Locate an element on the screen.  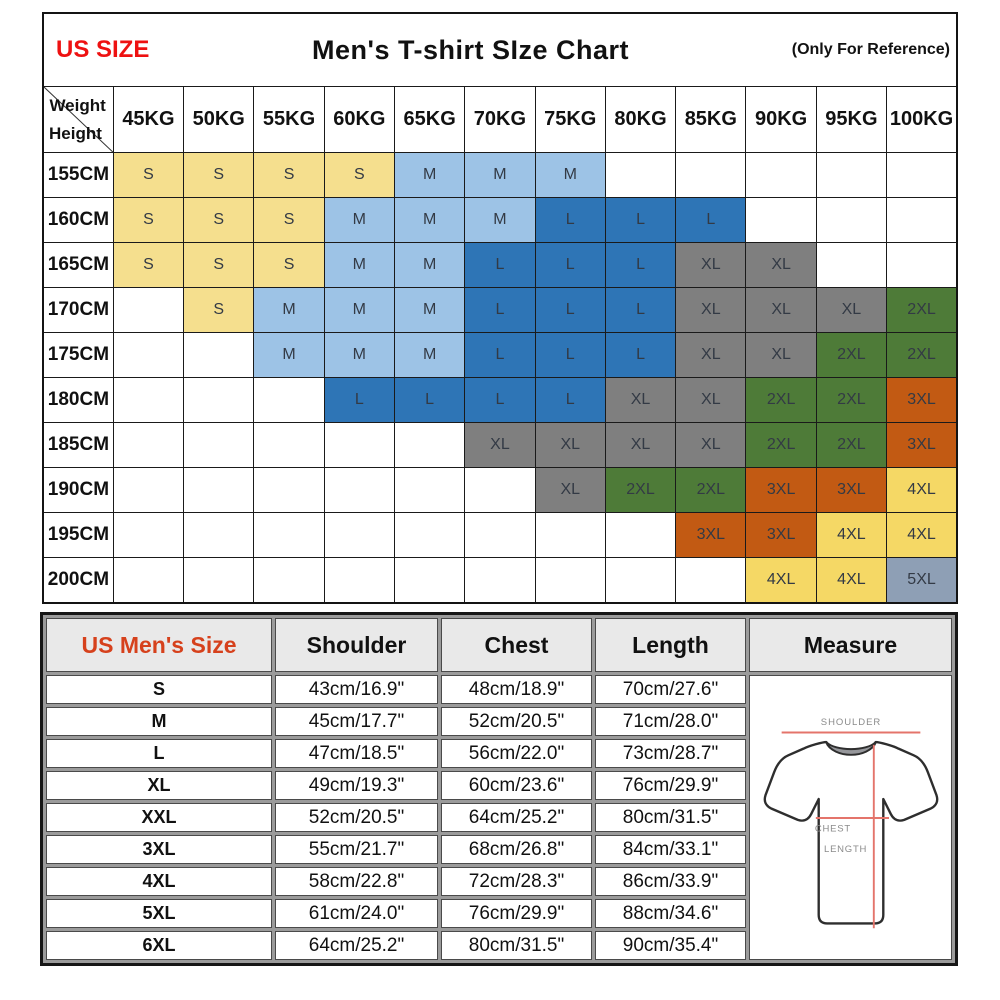
weight-header-65kg: 65KG is located at coordinates (429, 119).